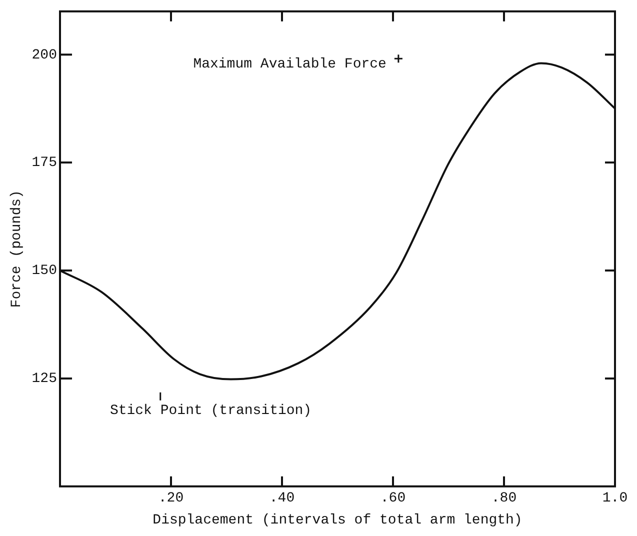 This screenshot has height=536, width=637. Describe the element at coordinates (289, 64) in the screenshot. I see `annotation: Maximum Available Force` at that location.